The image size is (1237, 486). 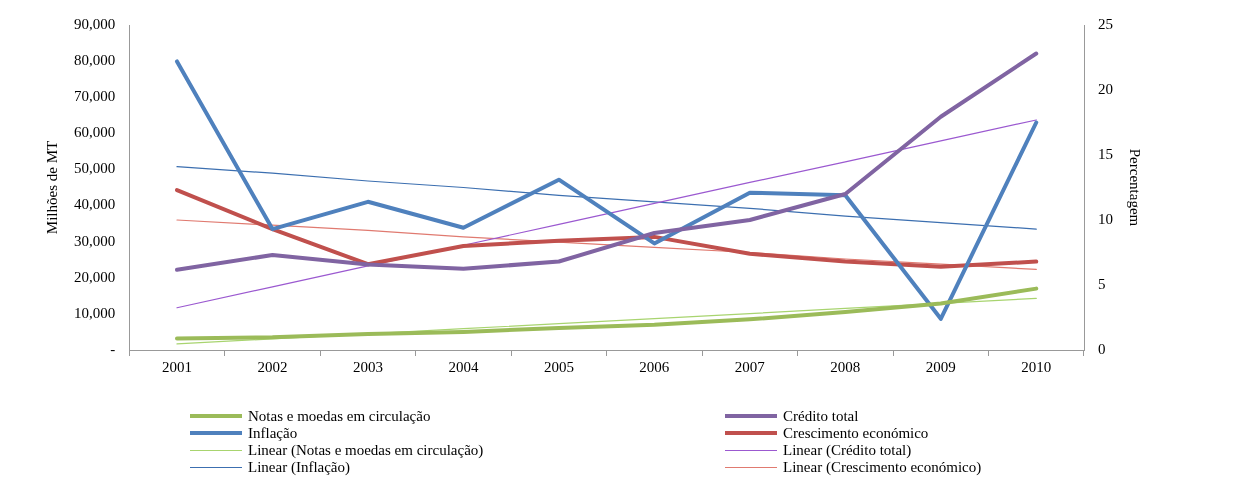 What do you see at coordinates (95, 132) in the screenshot?
I see `y-tick-label: 60,000` at bounding box center [95, 132].